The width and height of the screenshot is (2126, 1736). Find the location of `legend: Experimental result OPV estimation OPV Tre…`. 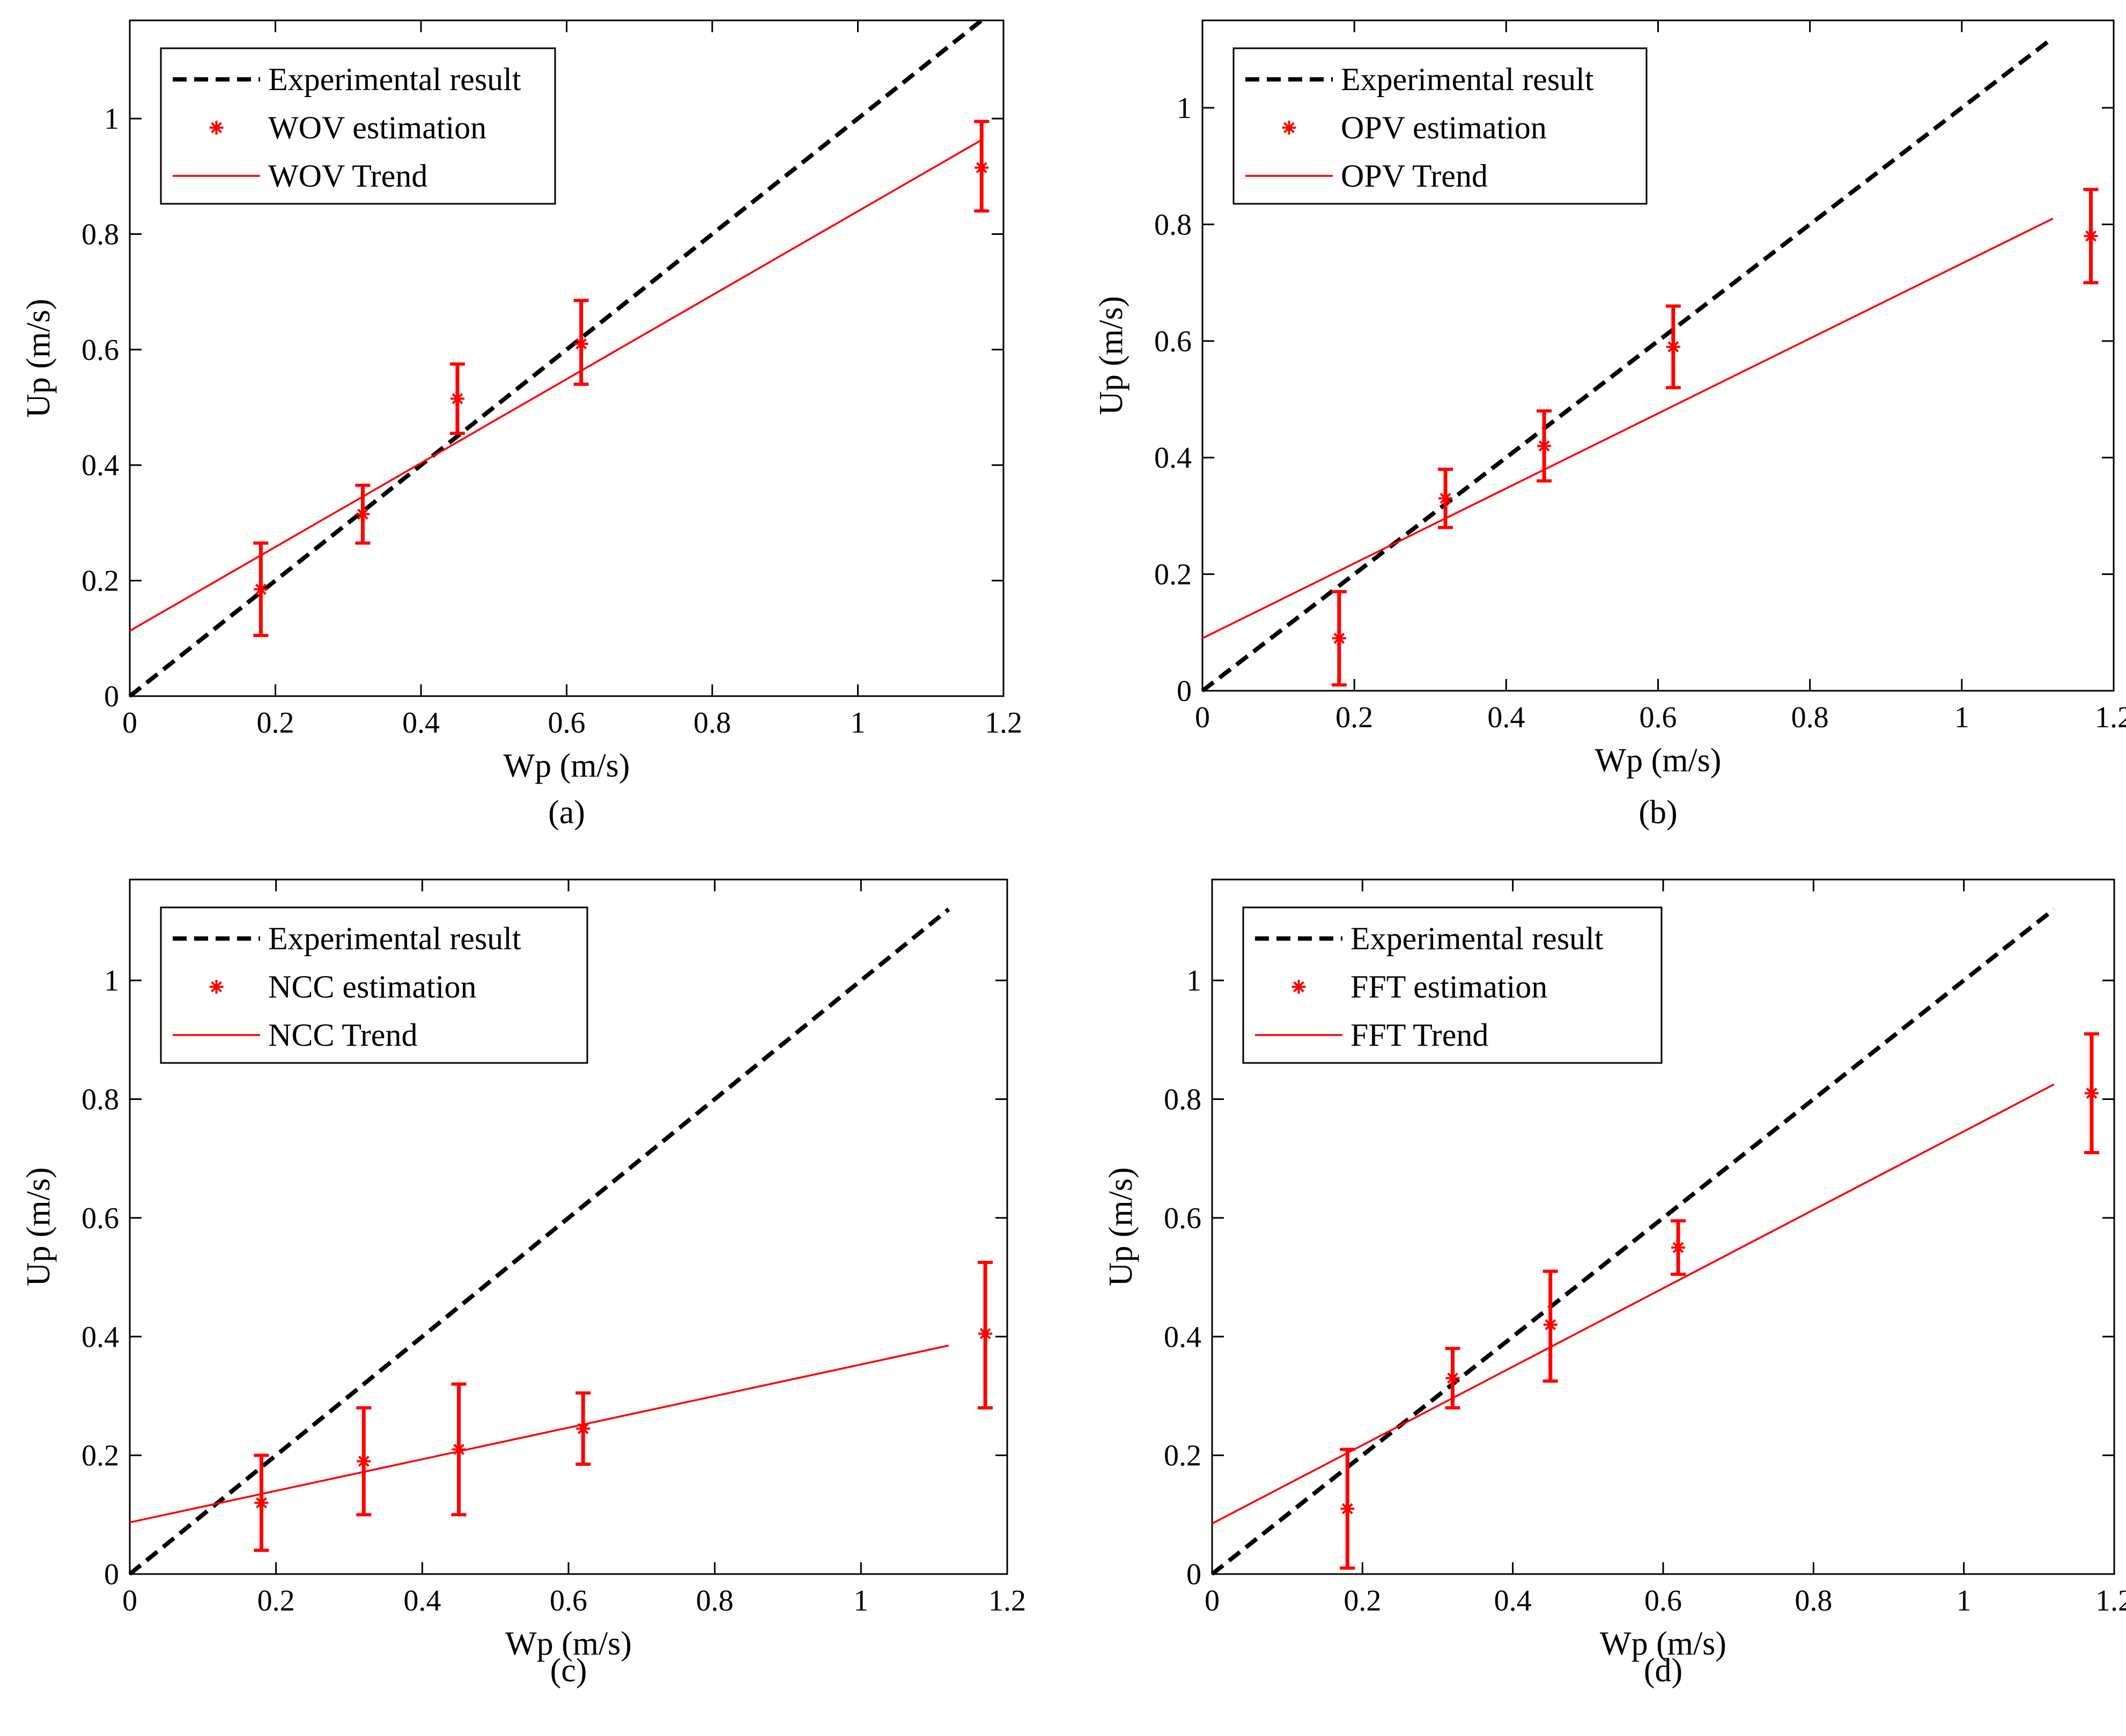

legend: Experimental result OPV estimation OPV Tre… is located at coordinates (1440, 126).